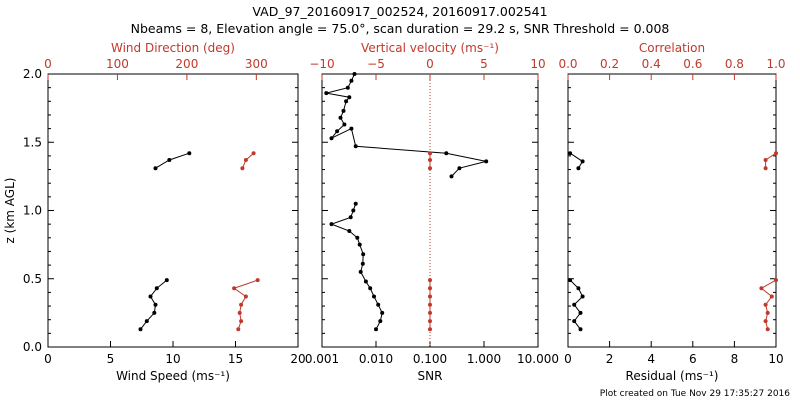 The width and height of the screenshot is (800, 400). Describe the element at coordinates (672, 376) in the screenshot. I see `panel-3-xlabel: Residual (ms⁻¹)` at that location.